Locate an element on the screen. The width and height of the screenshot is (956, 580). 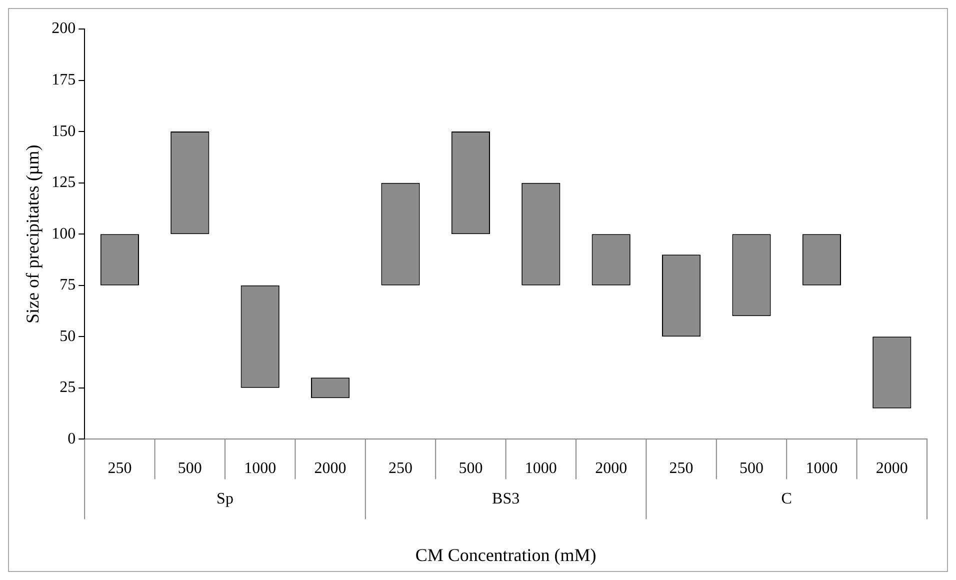
x-axis-title: CM Concentration (mM) is located at coordinates (505, 554).